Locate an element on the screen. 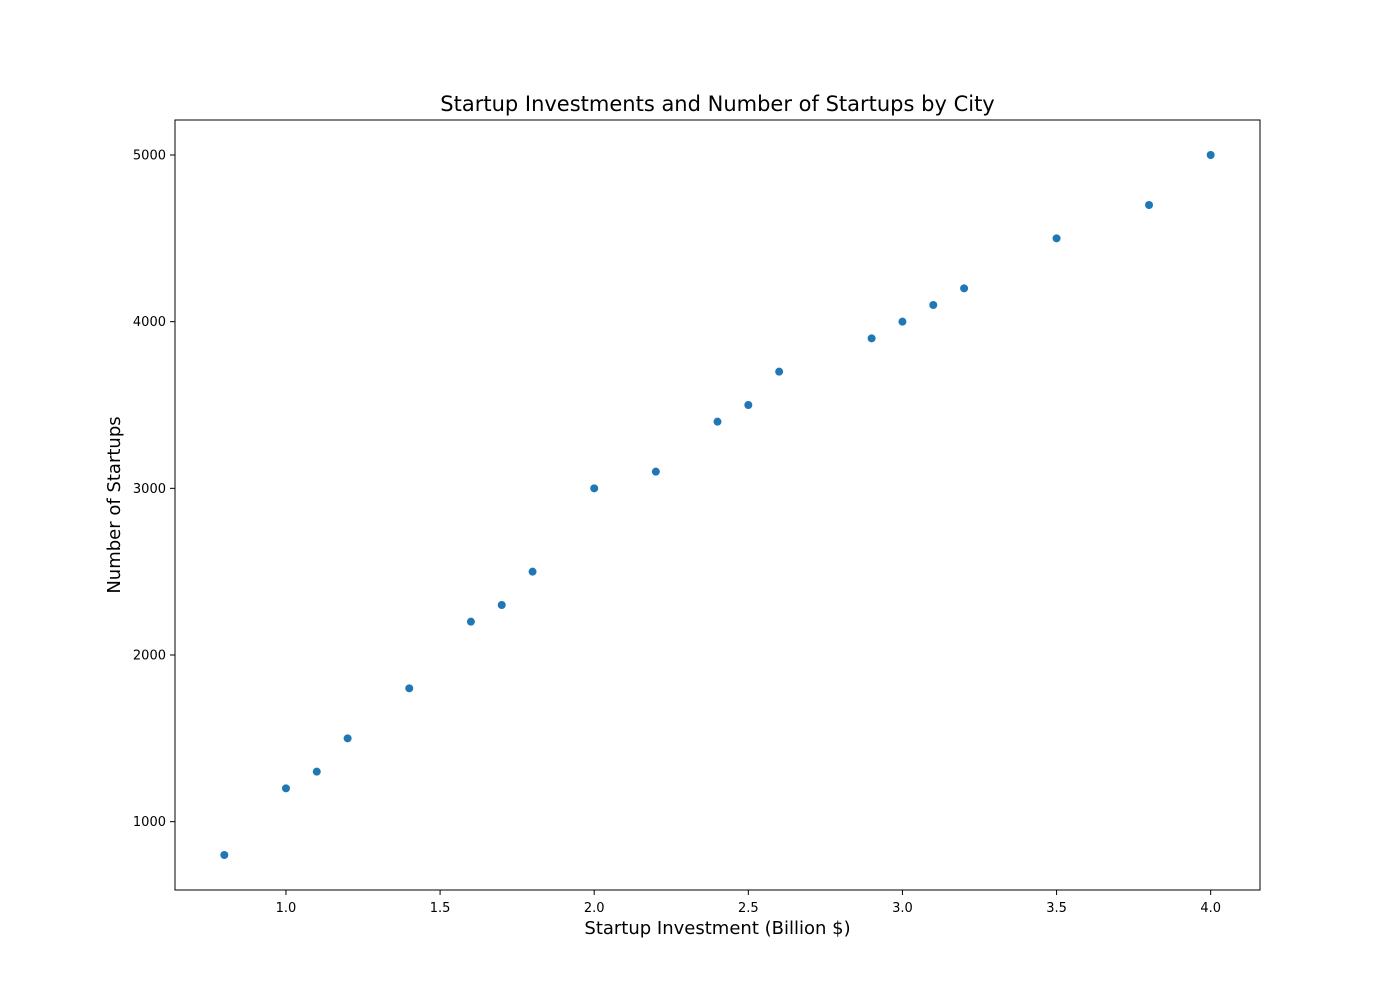 This screenshot has width=1400, height=1000. y-tick-label: 5000 is located at coordinates (149, 156).